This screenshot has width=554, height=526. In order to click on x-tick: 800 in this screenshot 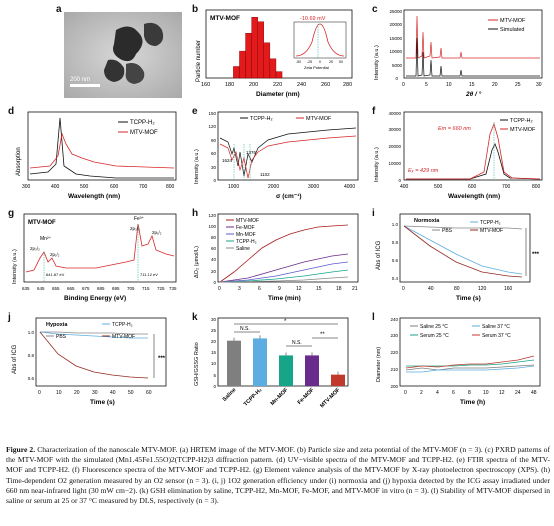, I will do `click(170, 187)`.